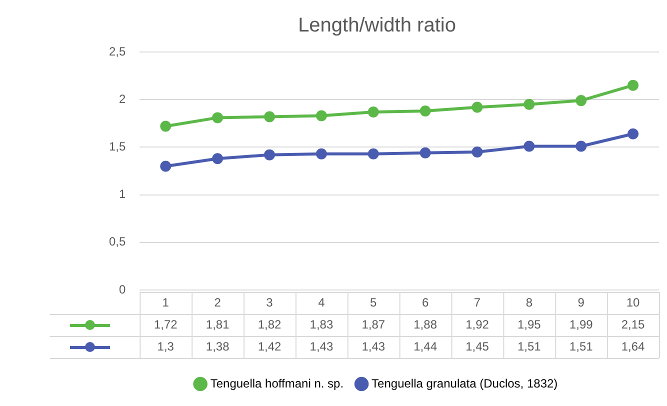 Image resolution: width=667 pixels, height=406 pixels. What do you see at coordinates (270, 346) in the screenshot?
I see `data-label: 1,42` at bounding box center [270, 346].